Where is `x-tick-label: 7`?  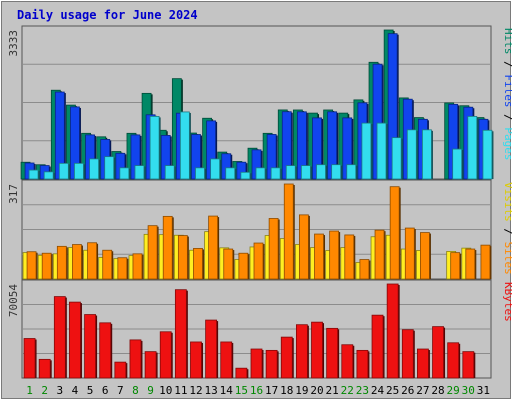 x-tick-label: 7 is located at coordinates (120, 390).